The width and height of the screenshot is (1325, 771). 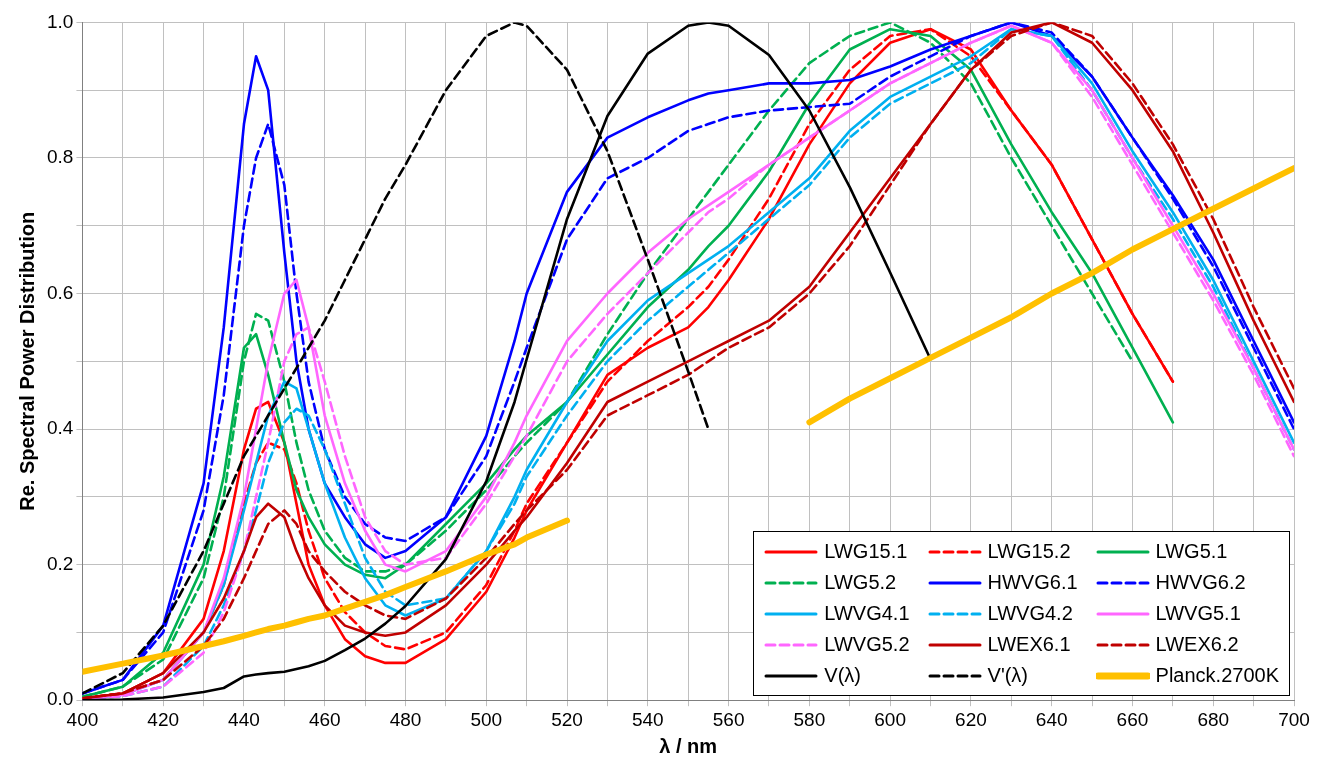 I want to click on legend-label: LWG15.2, so click(x=1029, y=552).